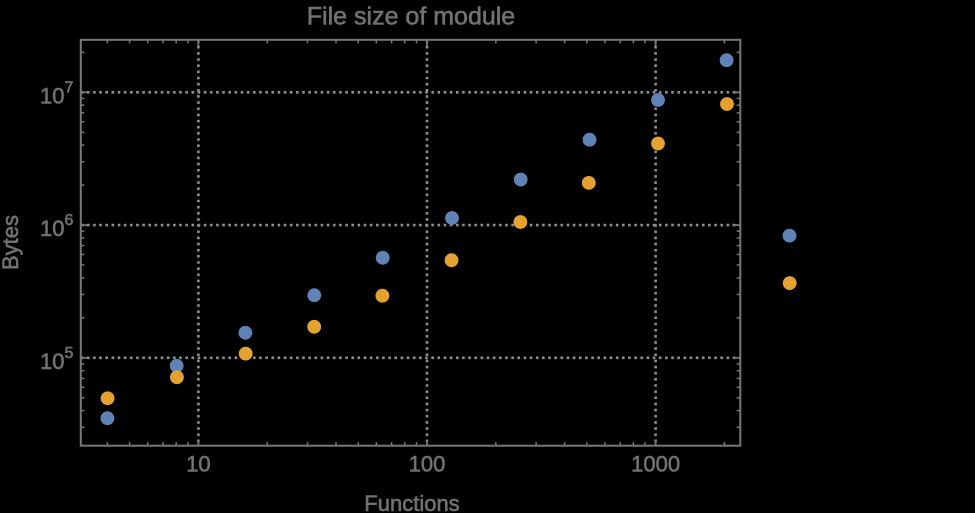 Image resolution: width=975 pixels, height=513 pixels. I want to click on svg-text: 100, so click(427, 464).